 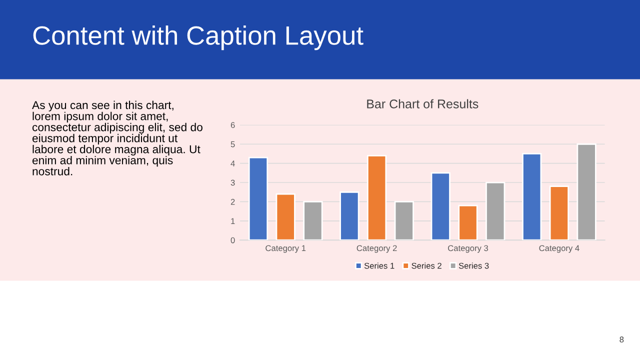 What do you see at coordinates (233, 221) in the screenshot?
I see `y-tick-label: 1` at bounding box center [233, 221].